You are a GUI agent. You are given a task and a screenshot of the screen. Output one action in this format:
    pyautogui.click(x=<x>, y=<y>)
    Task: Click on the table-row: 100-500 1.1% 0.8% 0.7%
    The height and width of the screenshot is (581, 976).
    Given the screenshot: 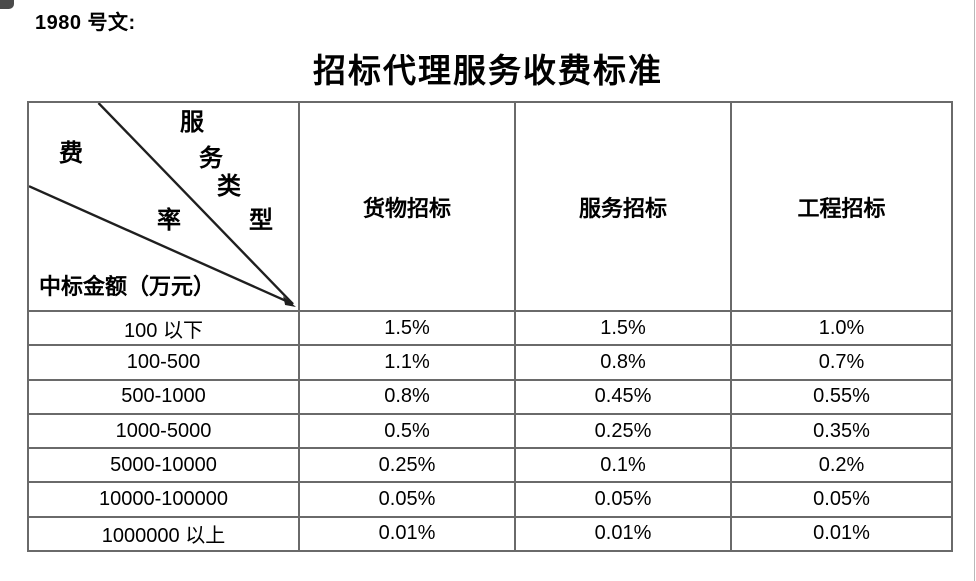 What is the action you would take?
    pyautogui.click(x=490, y=362)
    